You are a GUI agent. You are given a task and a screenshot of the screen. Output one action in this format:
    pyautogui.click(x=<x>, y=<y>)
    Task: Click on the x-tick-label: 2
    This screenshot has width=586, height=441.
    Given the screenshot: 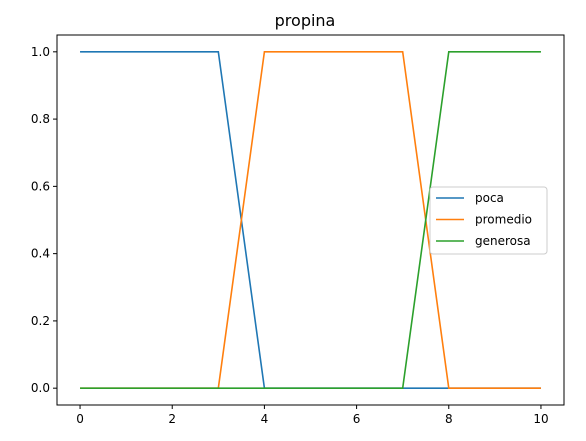 What is the action you would take?
    pyautogui.click(x=172, y=419)
    